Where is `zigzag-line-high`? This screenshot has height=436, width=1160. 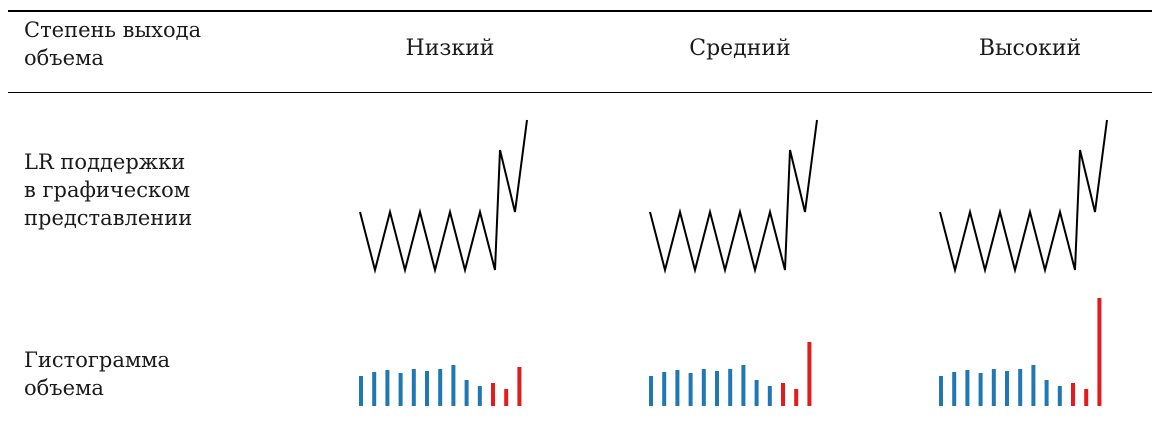 zigzag-line-high is located at coordinates (1023, 196).